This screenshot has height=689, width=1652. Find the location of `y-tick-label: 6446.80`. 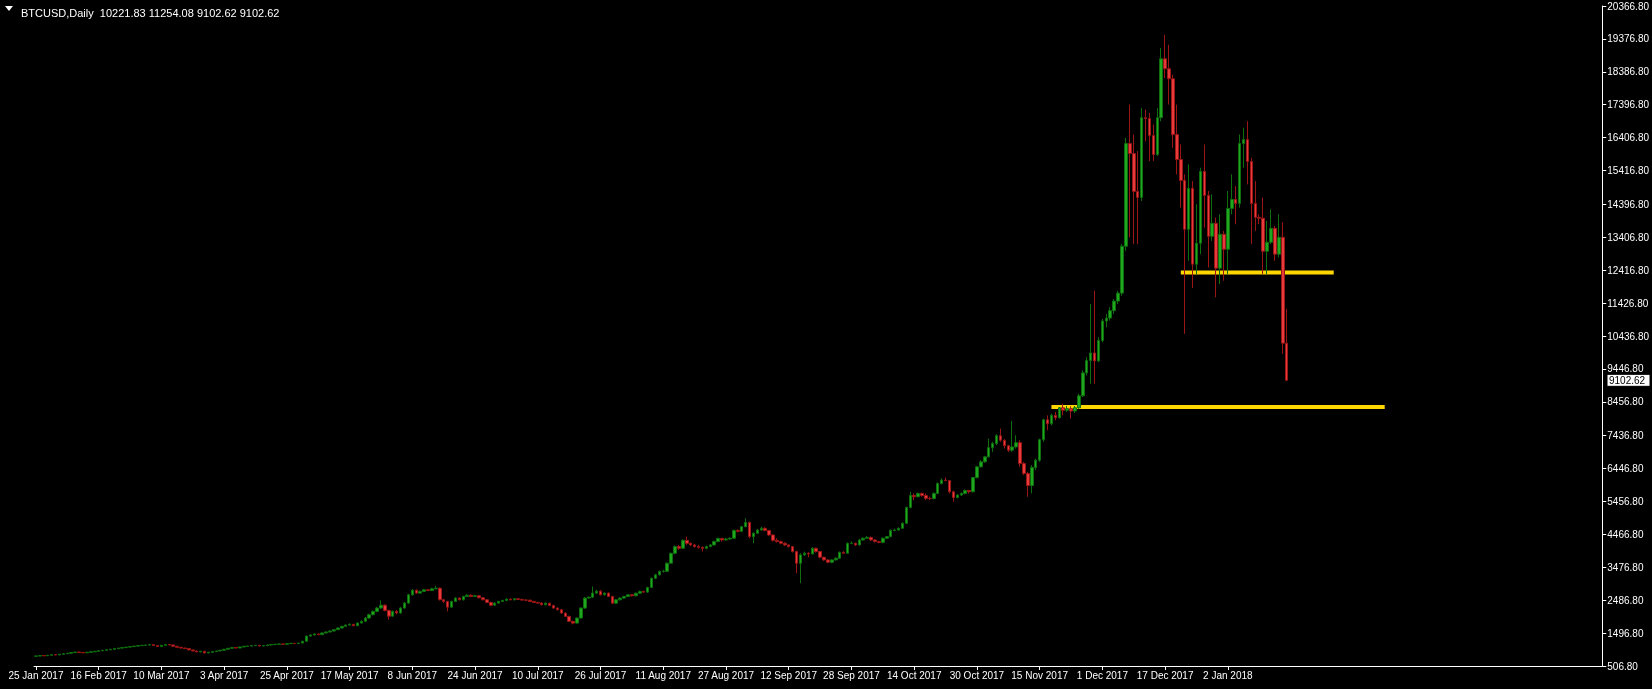

y-tick-label: 6446.80 is located at coordinates (1625, 469).